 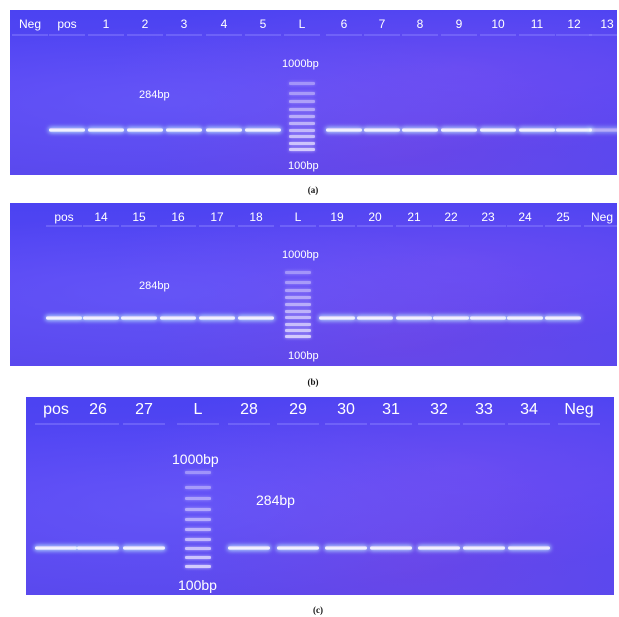 What do you see at coordinates (337, 217) in the screenshot?
I see `lane-label: 19` at bounding box center [337, 217].